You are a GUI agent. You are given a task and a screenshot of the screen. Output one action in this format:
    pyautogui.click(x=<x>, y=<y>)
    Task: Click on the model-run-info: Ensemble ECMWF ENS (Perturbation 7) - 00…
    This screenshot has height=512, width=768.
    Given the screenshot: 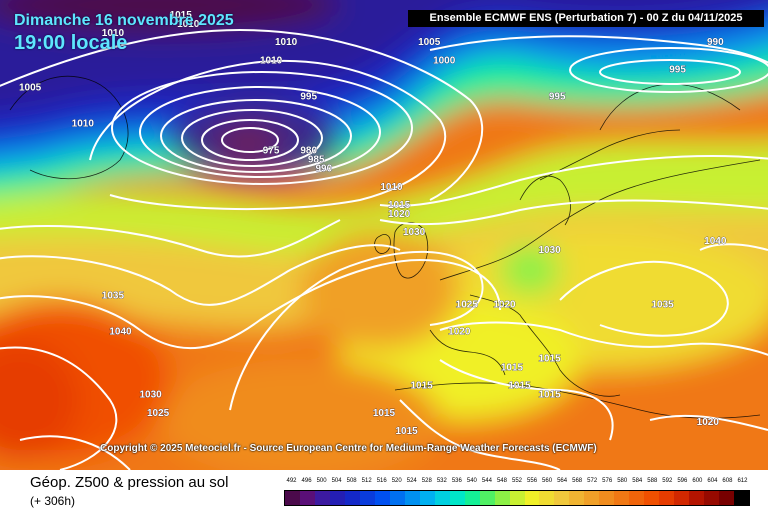 What is the action you would take?
    pyautogui.click(x=586, y=18)
    